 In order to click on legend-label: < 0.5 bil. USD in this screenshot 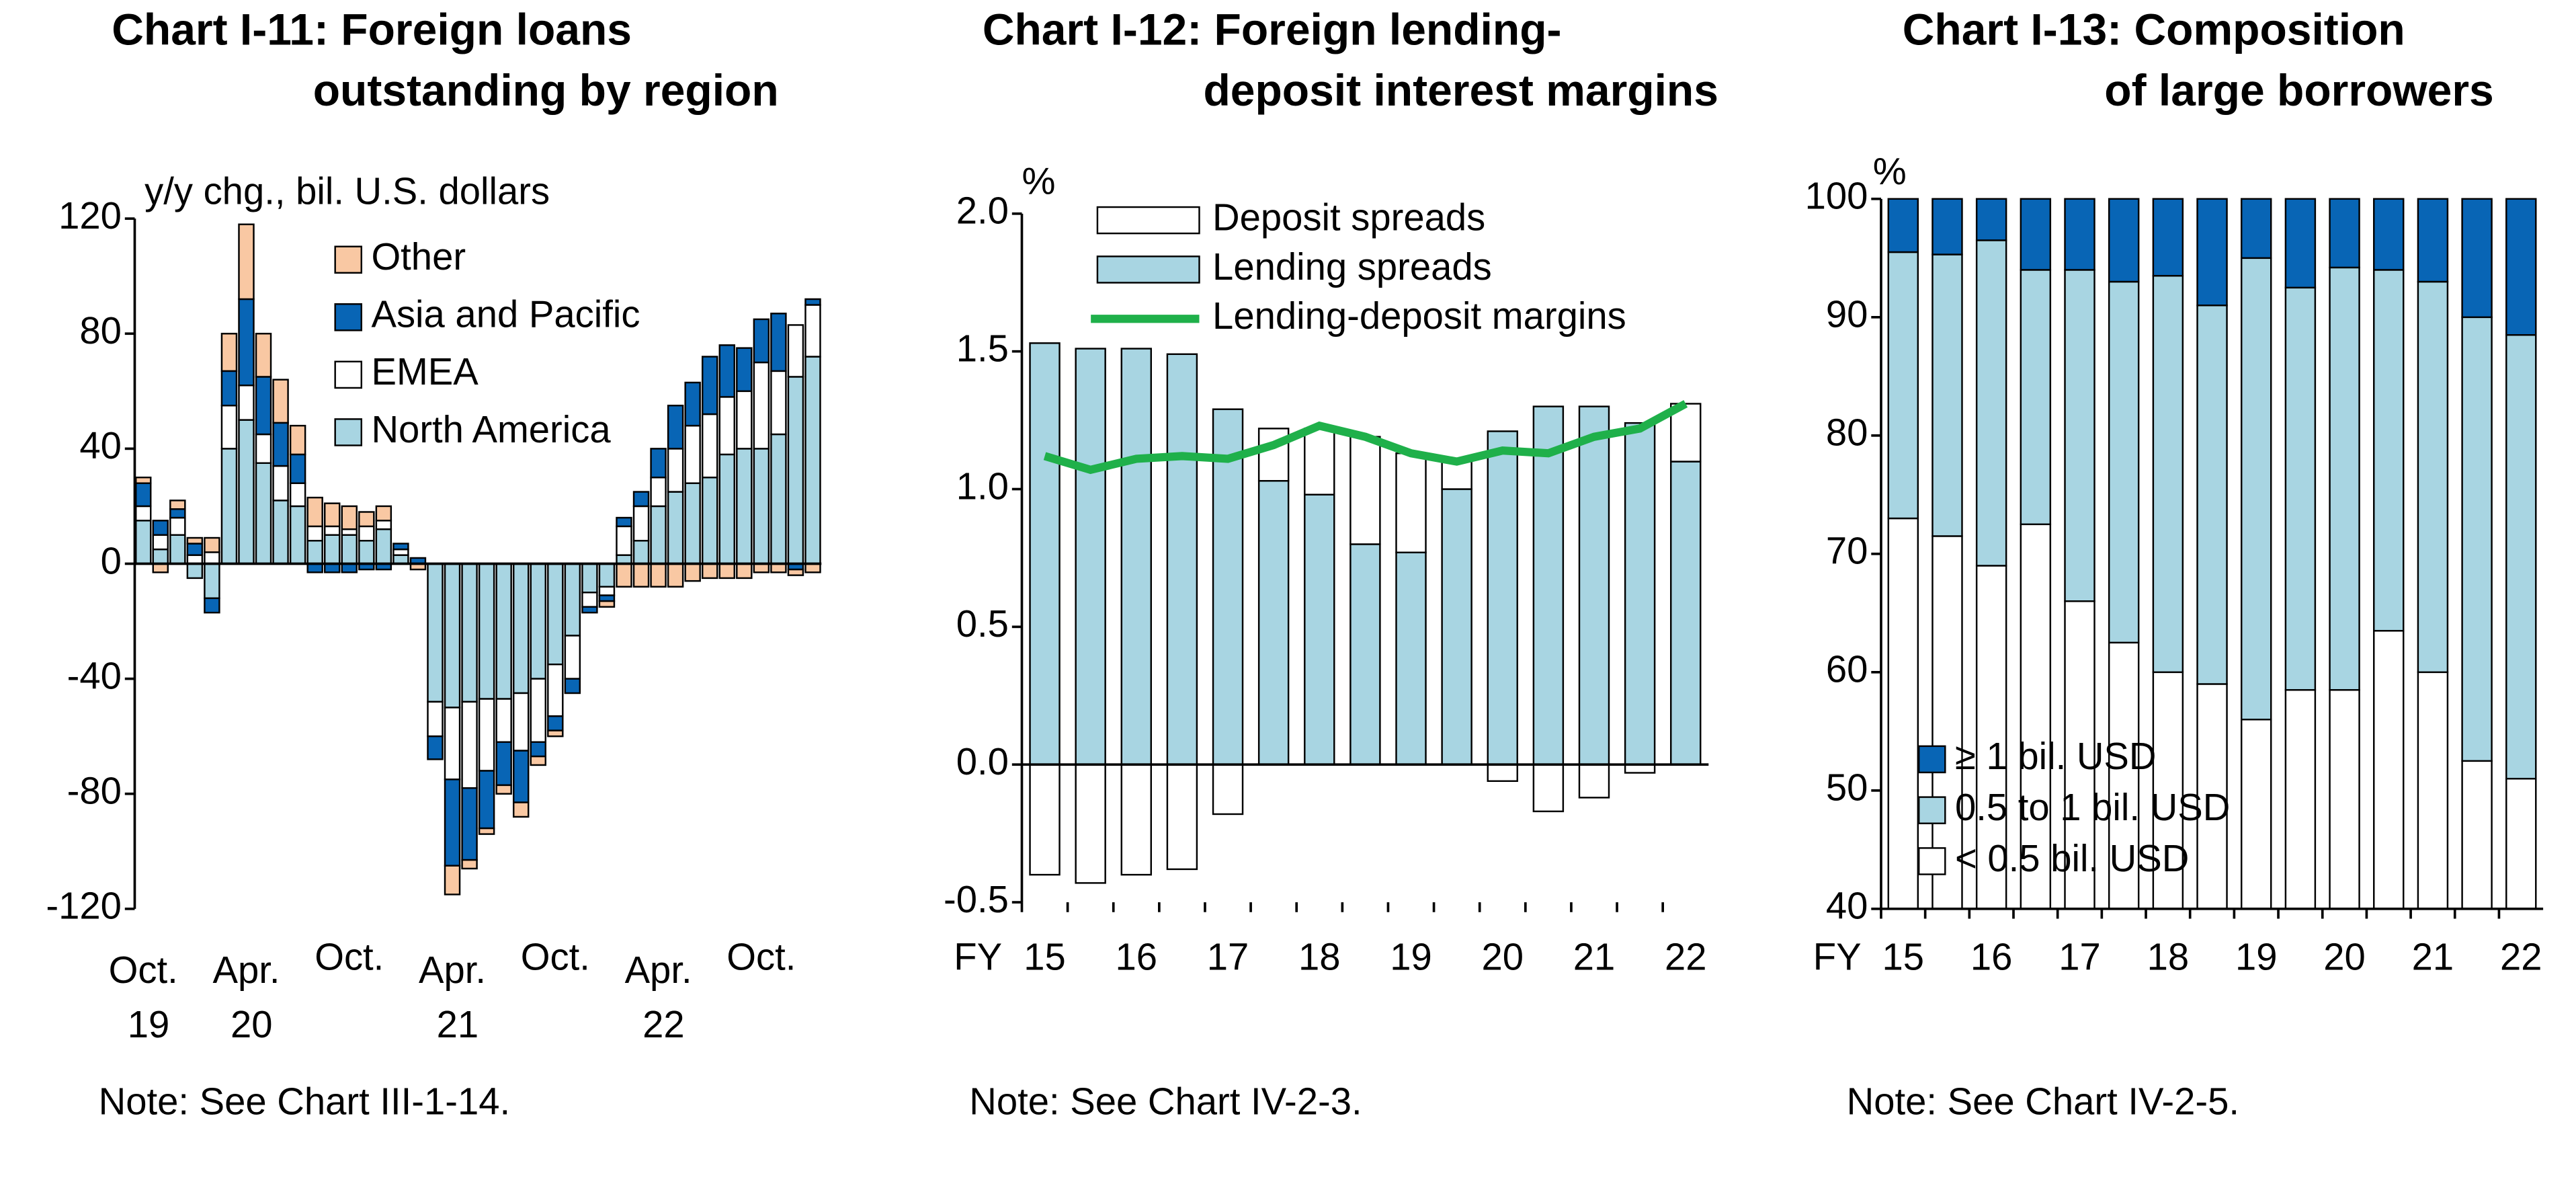, I will do `click(2072, 858)`.